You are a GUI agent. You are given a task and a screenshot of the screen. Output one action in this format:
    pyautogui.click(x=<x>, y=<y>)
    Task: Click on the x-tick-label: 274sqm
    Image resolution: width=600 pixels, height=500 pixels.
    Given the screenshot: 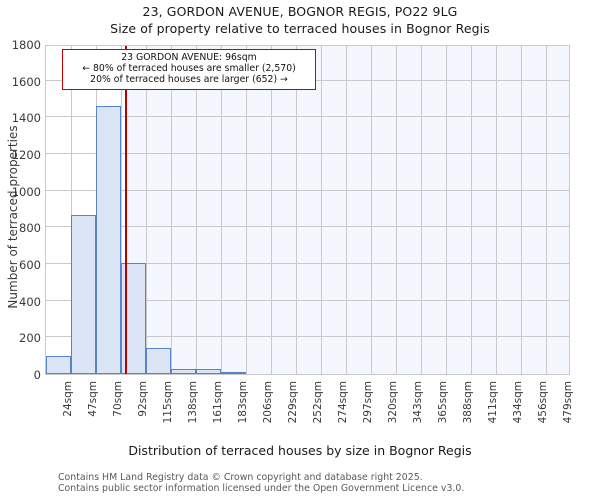 What is the action you would take?
    pyautogui.click(x=342, y=402)
    